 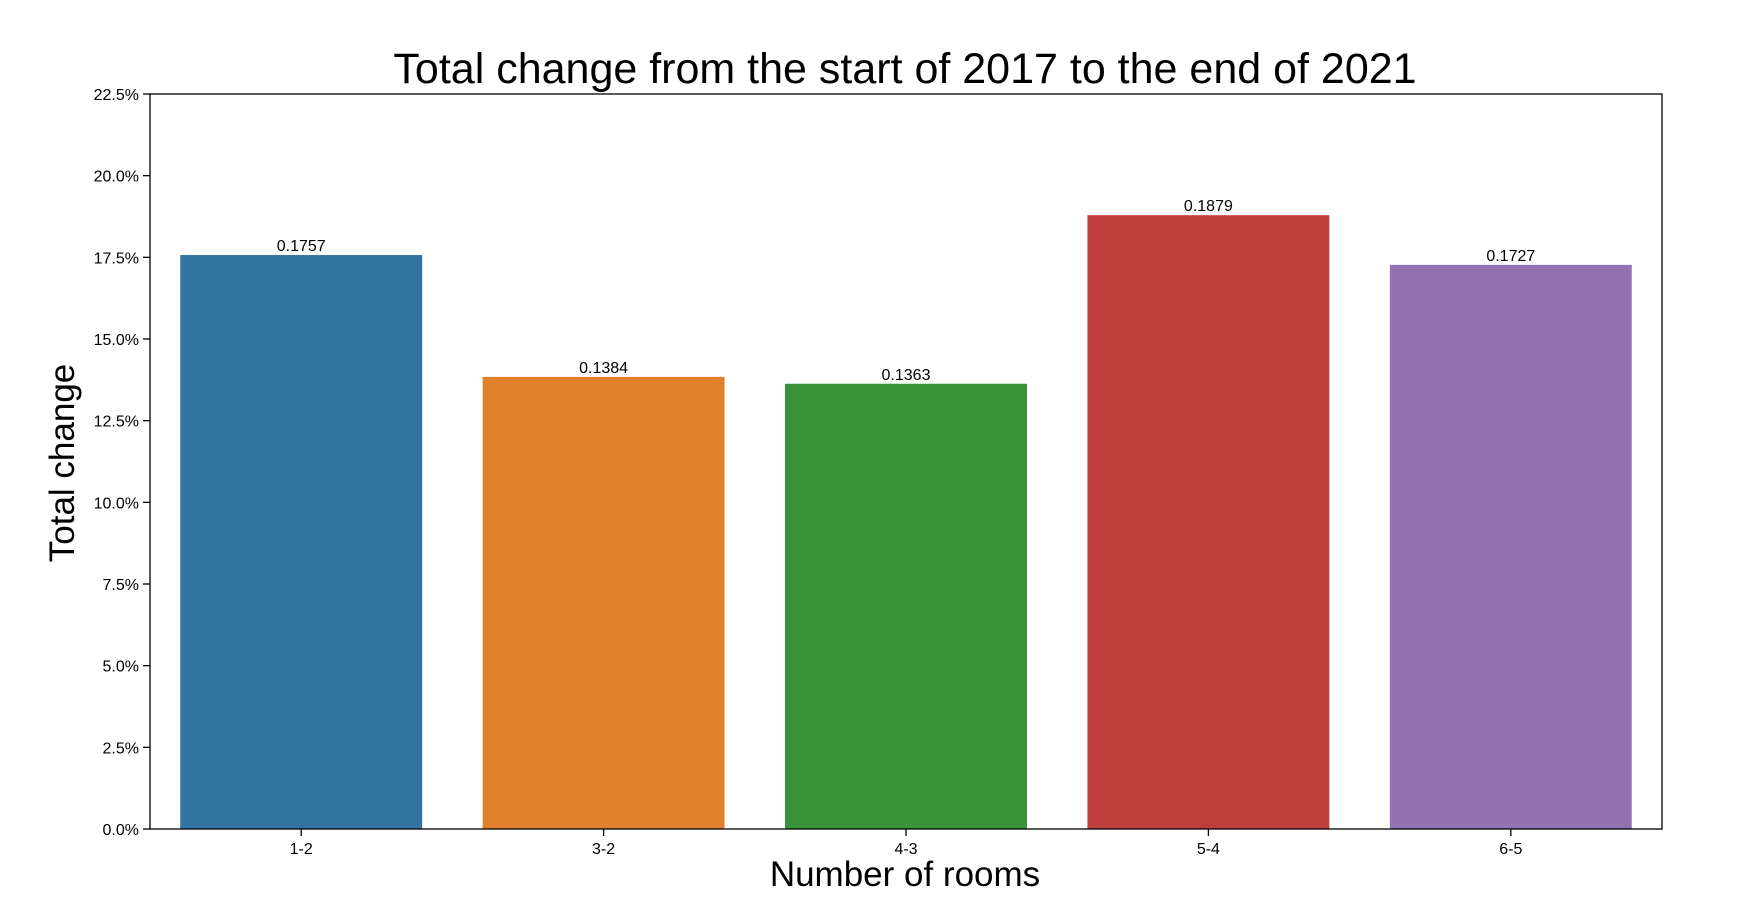 What do you see at coordinates (1208, 206) in the screenshot?
I see `bar-value-label: 0.1879` at bounding box center [1208, 206].